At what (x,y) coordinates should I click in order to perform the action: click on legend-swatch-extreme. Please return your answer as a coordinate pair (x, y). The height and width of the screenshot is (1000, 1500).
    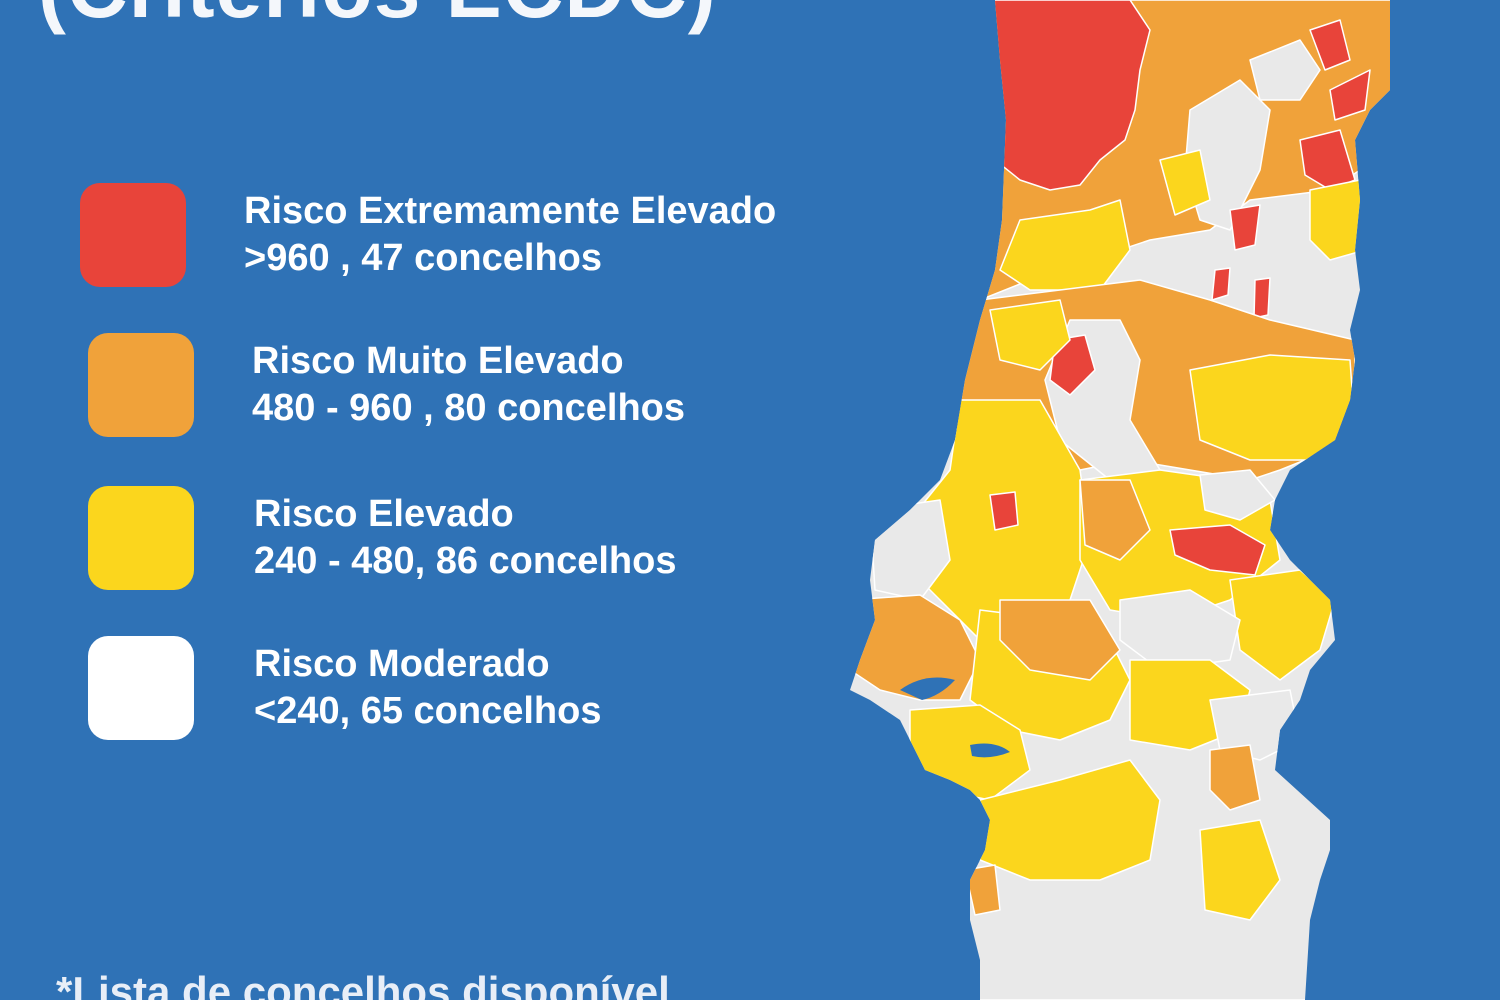
    Looking at the image, I should click on (133, 235).